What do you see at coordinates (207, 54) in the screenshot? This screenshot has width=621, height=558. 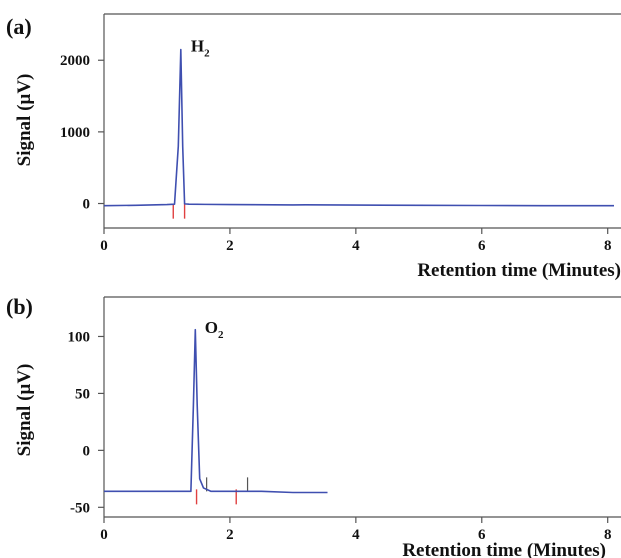 I see `panel-a-peak-sub: 2` at bounding box center [207, 54].